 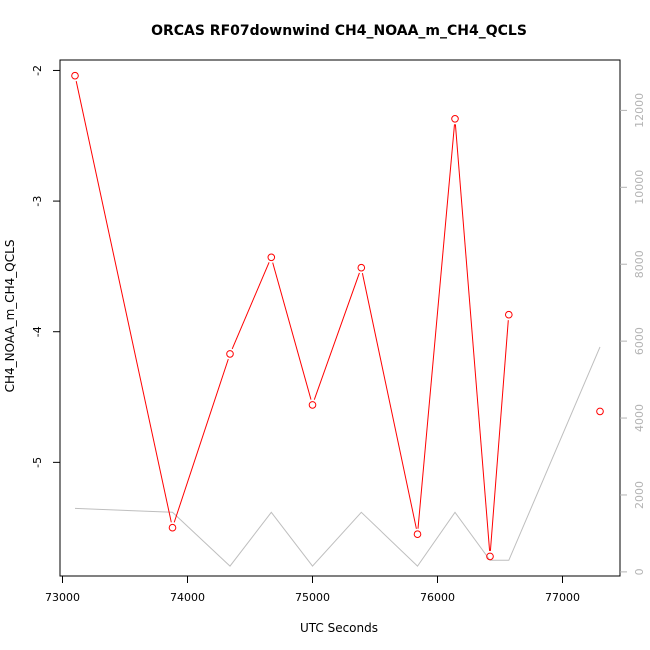 What do you see at coordinates (37, 462) in the screenshot?
I see `y-tick-label: -5` at bounding box center [37, 462].